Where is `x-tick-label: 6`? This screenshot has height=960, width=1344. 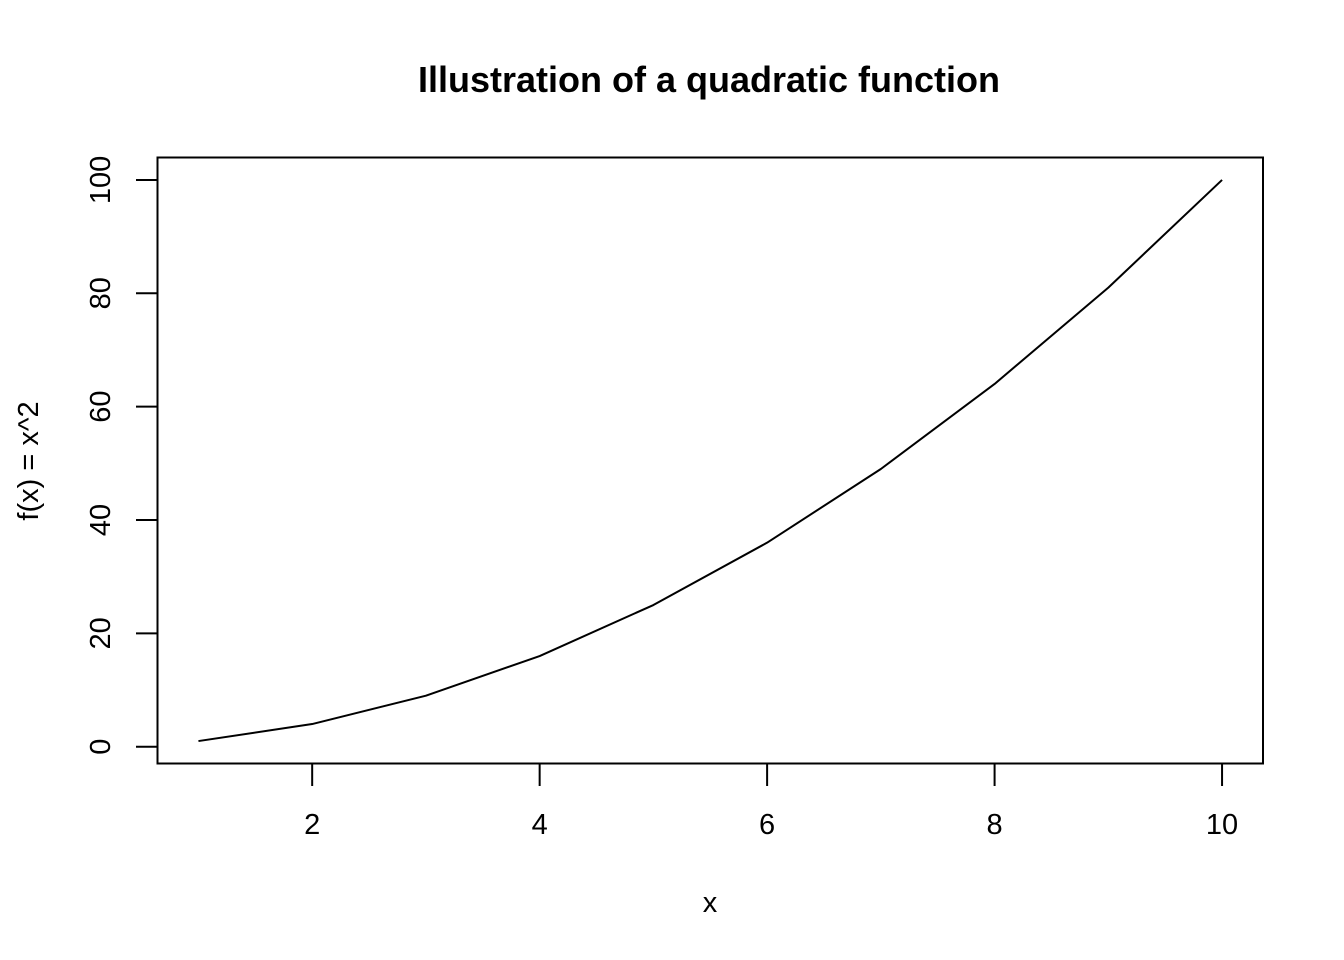 x-tick-label: 6 is located at coordinates (767, 825).